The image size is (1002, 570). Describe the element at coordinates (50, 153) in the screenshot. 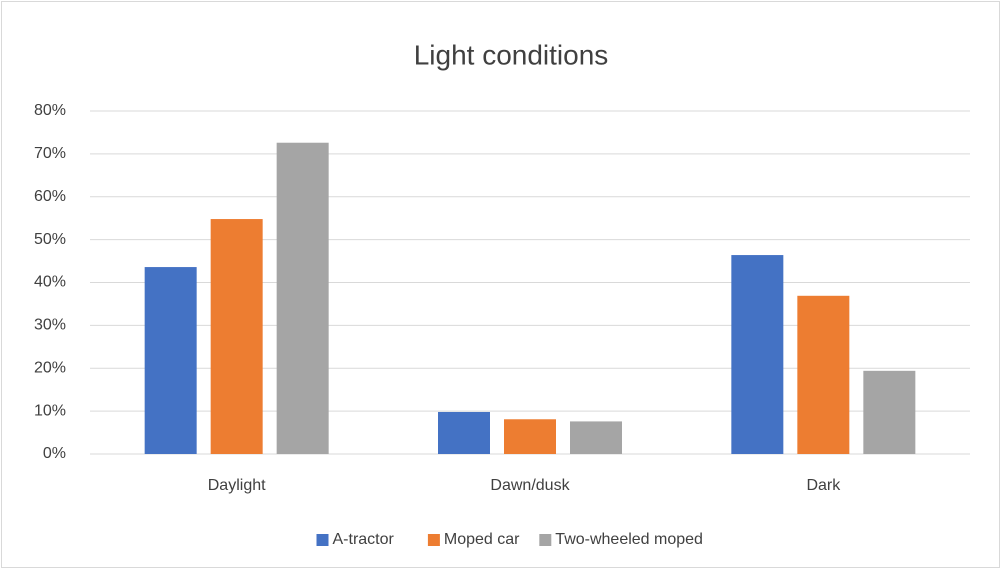

I see `y-tick-label: 70%` at that location.